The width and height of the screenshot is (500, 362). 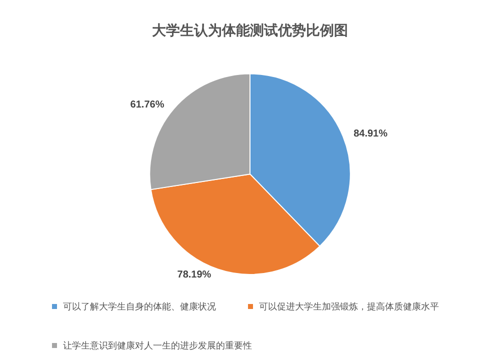 What do you see at coordinates (194, 274) in the screenshot?
I see `data-label: 78.19%` at bounding box center [194, 274].